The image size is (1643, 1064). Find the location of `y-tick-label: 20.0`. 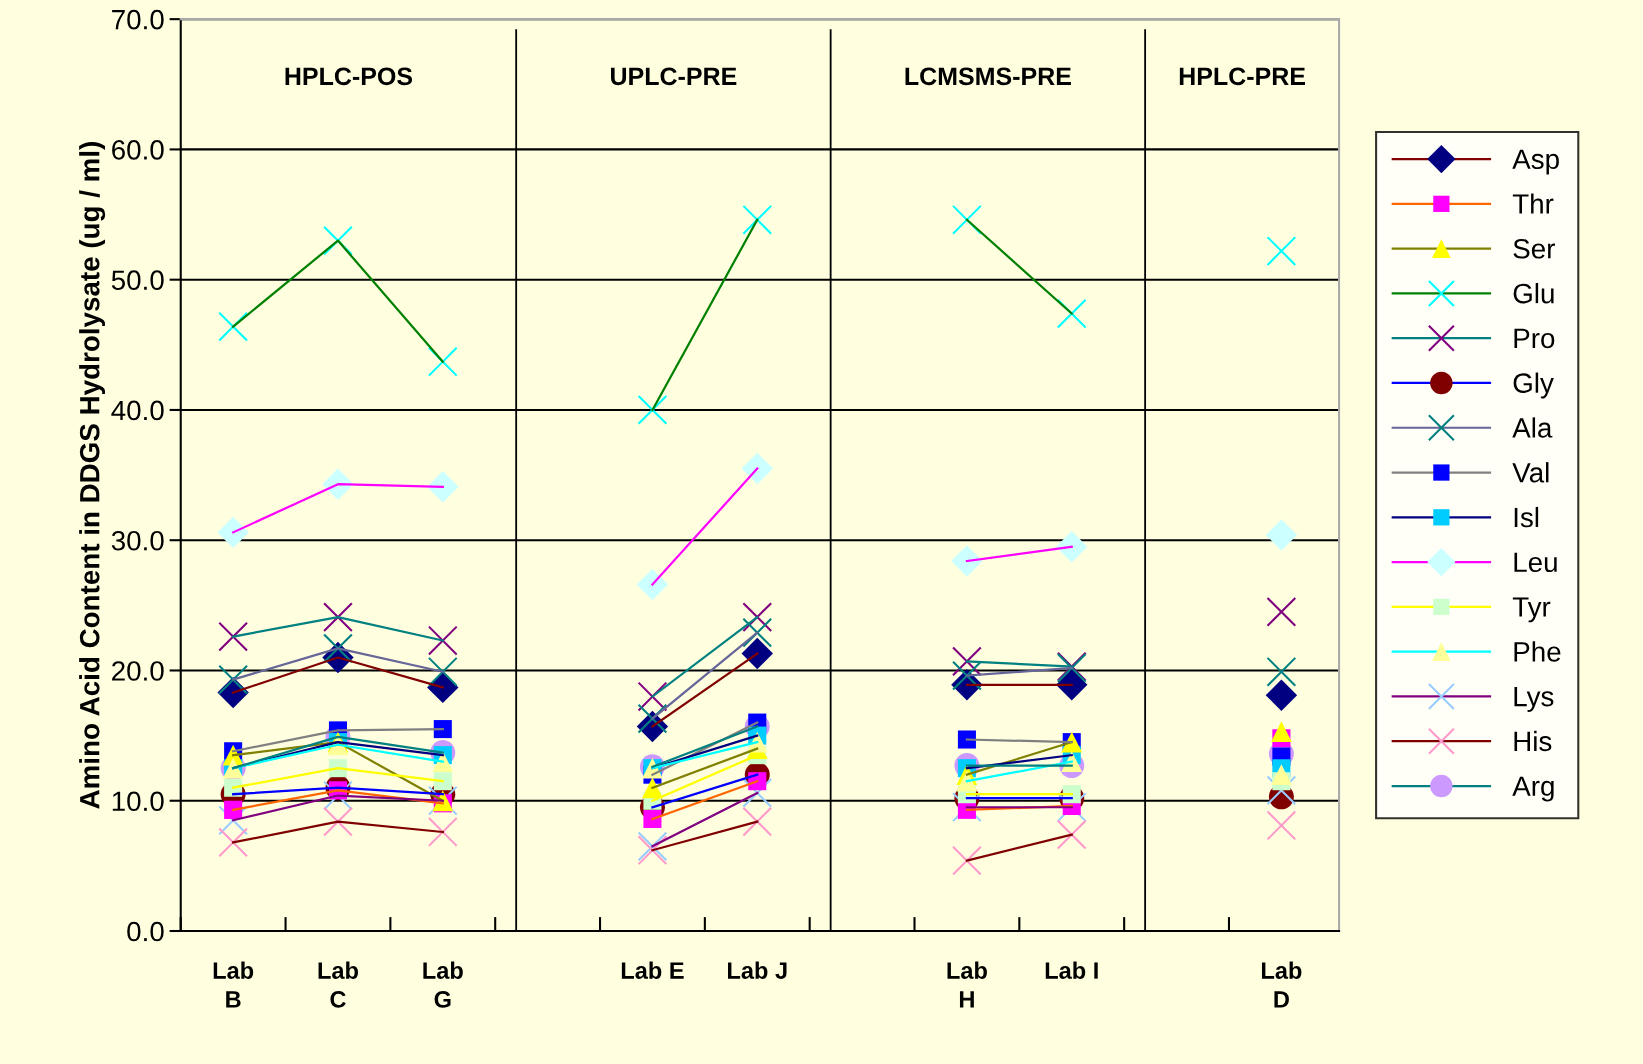

y-tick-label: 20.0 is located at coordinates (138, 671).